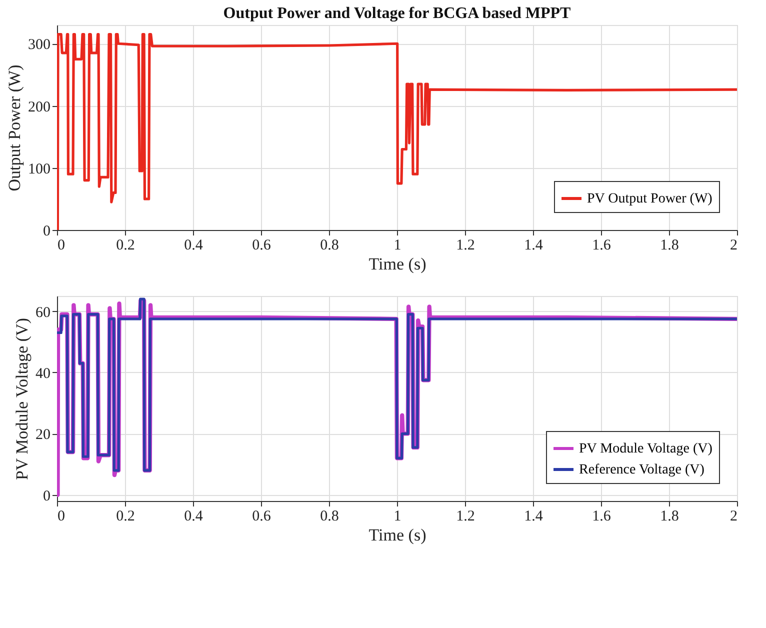 This screenshot has width=766, height=628. What do you see at coordinates (646, 449) in the screenshot?
I see `legend-label: PV Module Voltage (V)` at bounding box center [646, 449].